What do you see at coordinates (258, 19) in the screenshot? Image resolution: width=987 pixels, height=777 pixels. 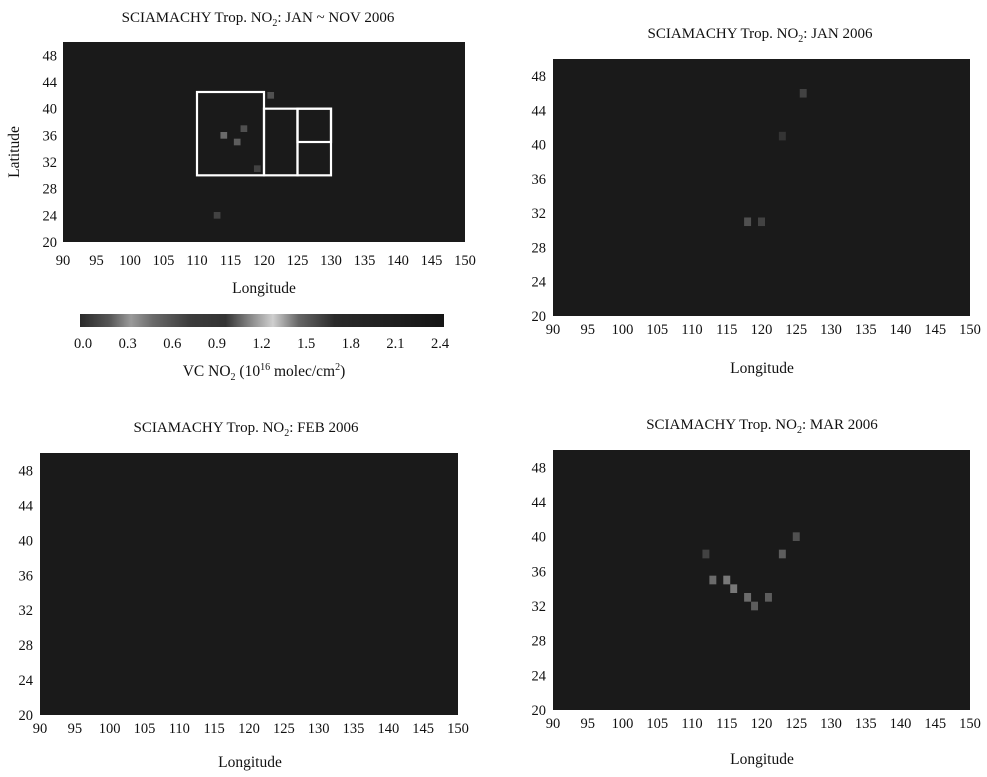 I see `panel-title: SCIAMACHY Trop. NO2: JAN ~ NOV 2006` at bounding box center [258, 19].